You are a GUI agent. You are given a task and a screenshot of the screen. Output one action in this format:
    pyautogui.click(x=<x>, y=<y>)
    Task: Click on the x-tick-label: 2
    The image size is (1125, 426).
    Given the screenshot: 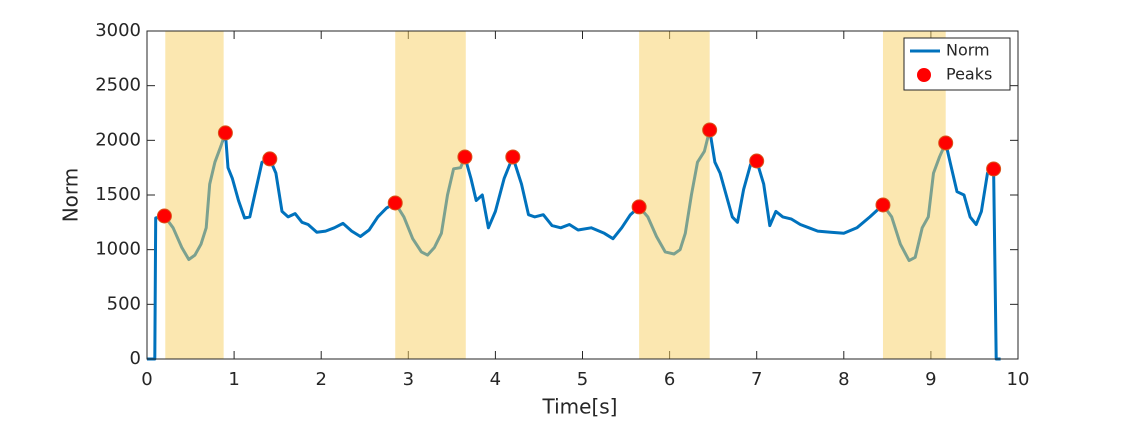 What is the action you would take?
    pyautogui.click(x=320, y=379)
    